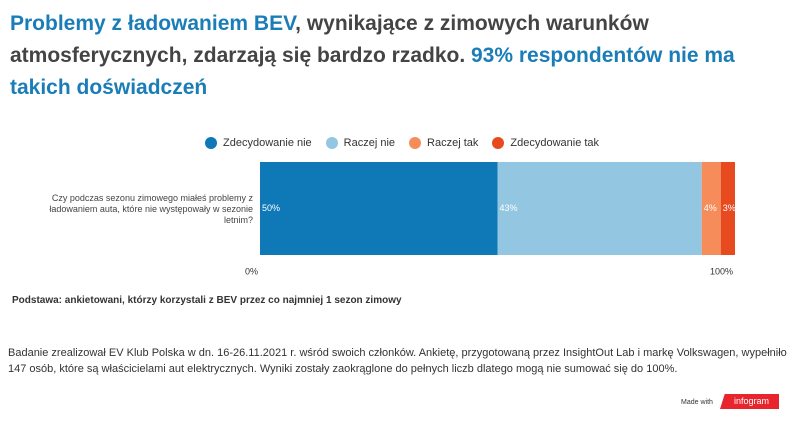  I want to click on legend-item: Raczej tak, so click(443, 143).